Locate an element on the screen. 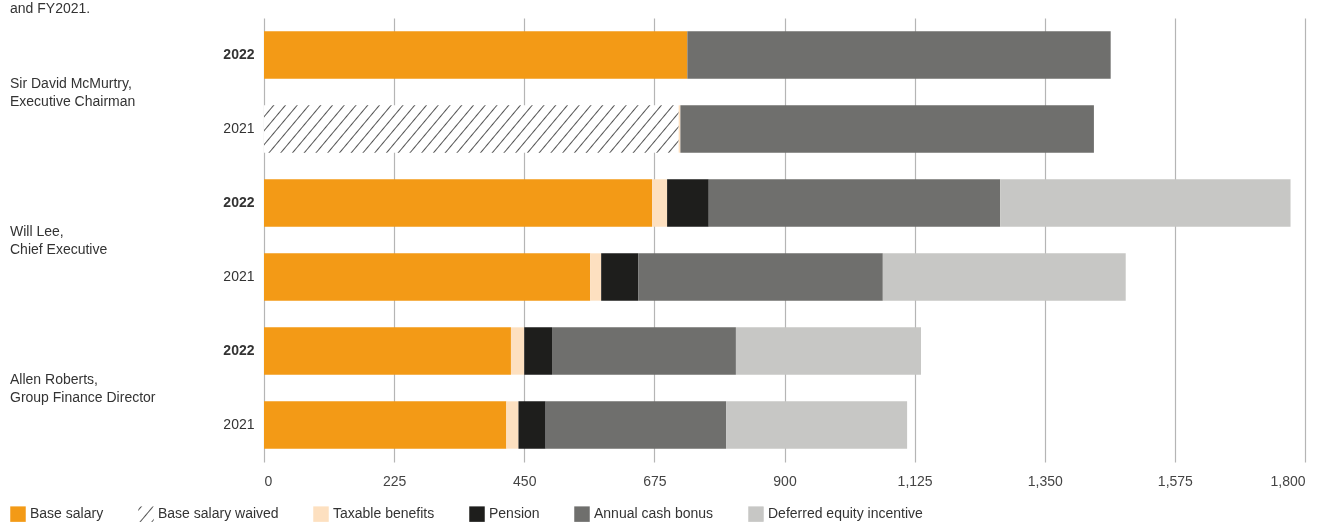 The width and height of the screenshot is (1325, 530). legend-label: Annual cash bonus is located at coordinates (654, 513).